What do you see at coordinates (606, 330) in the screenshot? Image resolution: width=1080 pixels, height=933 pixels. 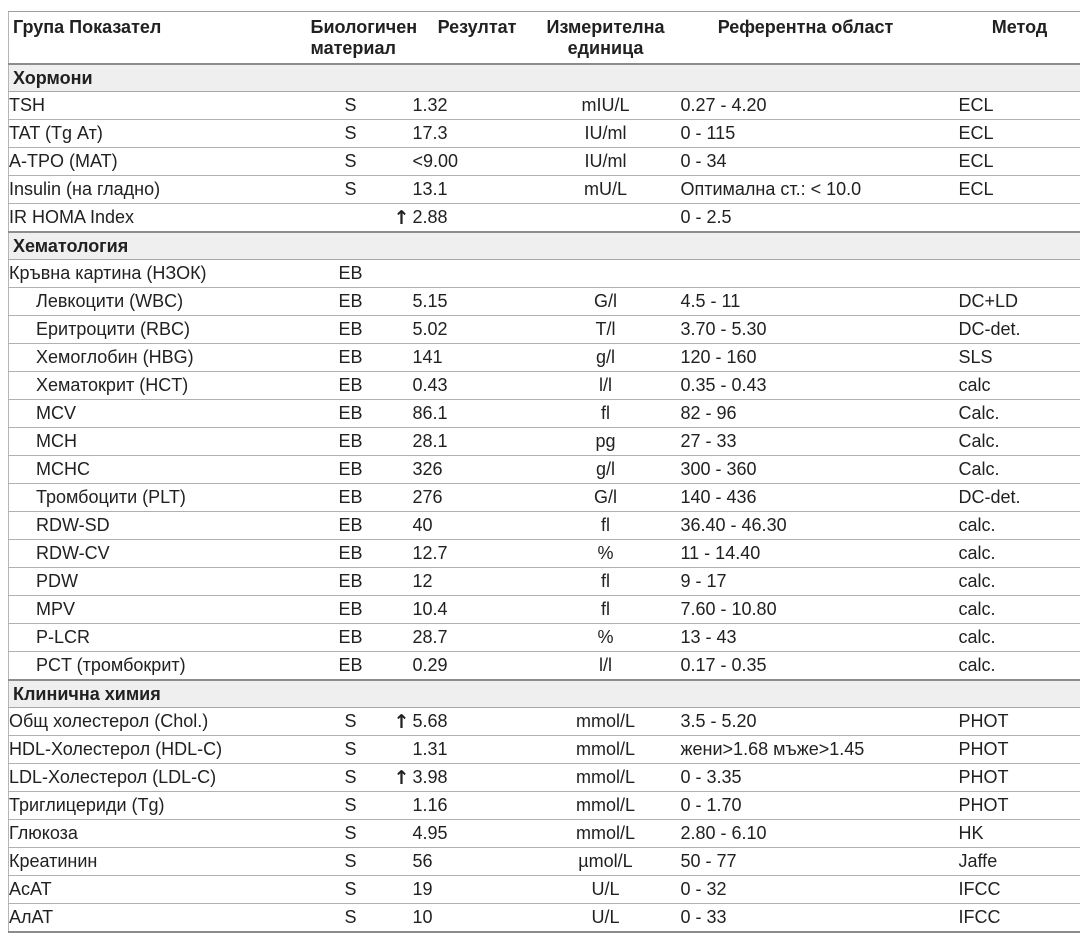 I see `unit-cell: T/l` at bounding box center [606, 330].